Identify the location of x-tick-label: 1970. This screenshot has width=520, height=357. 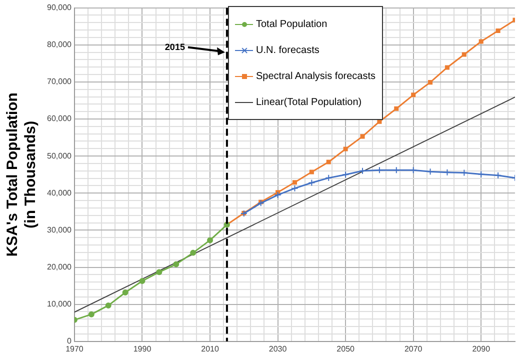
(75, 349).